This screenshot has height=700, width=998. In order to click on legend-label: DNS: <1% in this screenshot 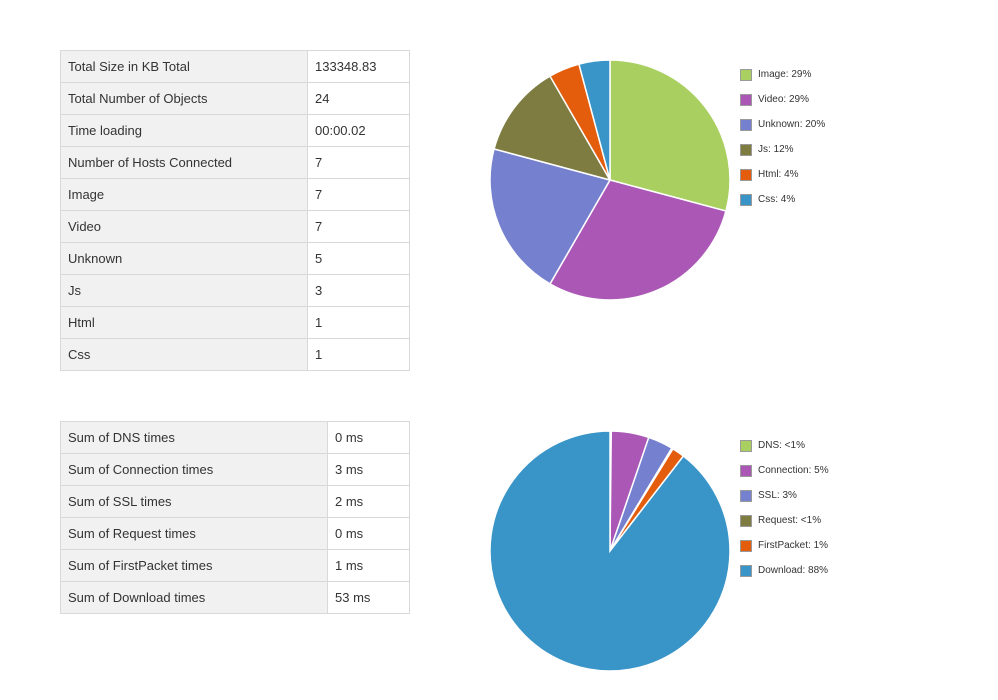, I will do `click(781, 445)`.